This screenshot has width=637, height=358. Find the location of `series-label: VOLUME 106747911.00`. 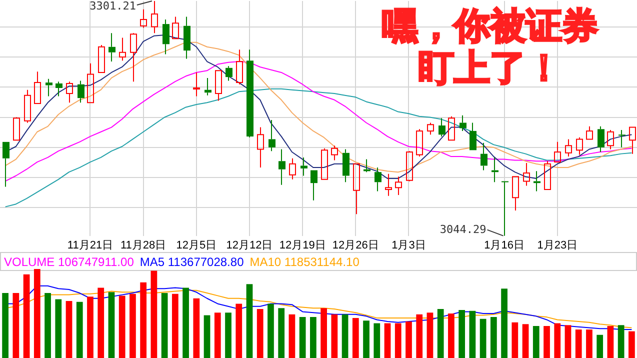

series-label: VOLUME 106747911.00 is located at coordinates (69, 262).